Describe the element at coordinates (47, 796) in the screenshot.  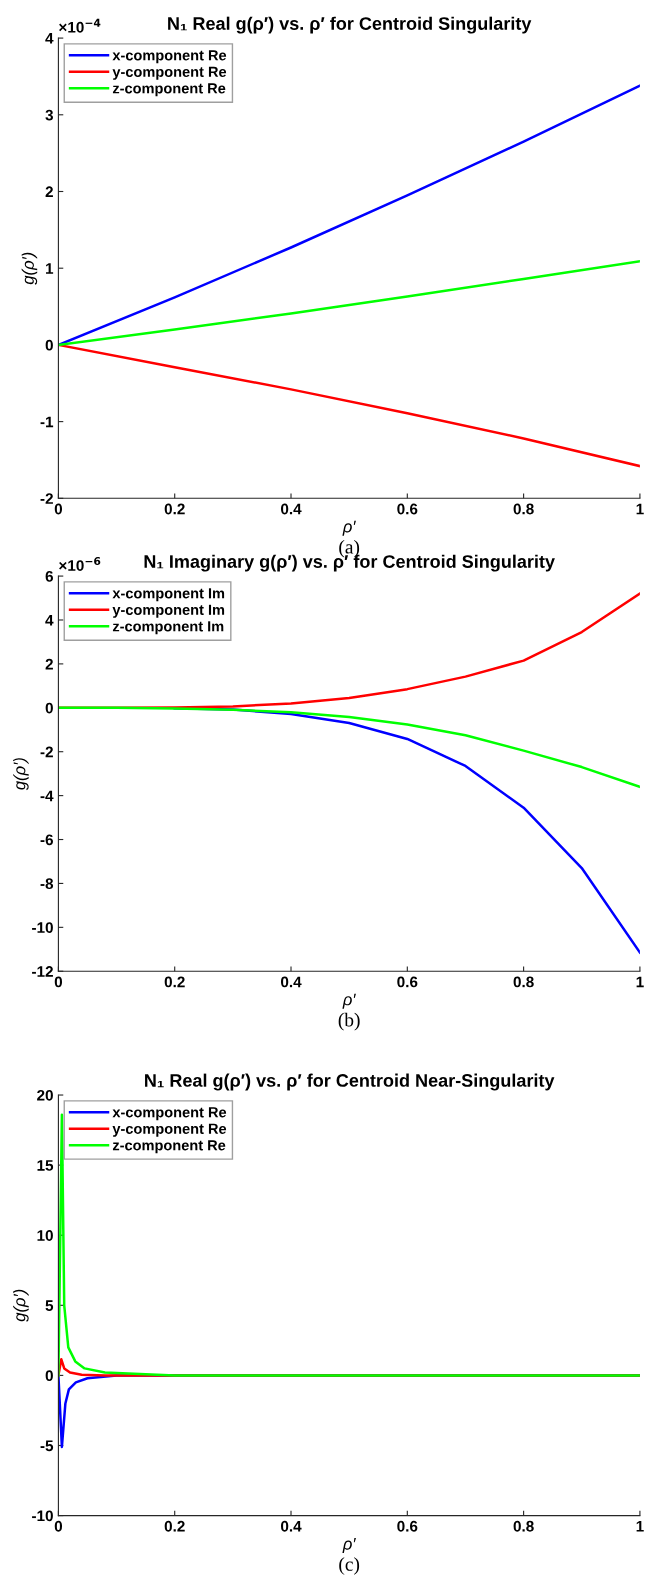
I see `y-tick-label: -4` at that location.